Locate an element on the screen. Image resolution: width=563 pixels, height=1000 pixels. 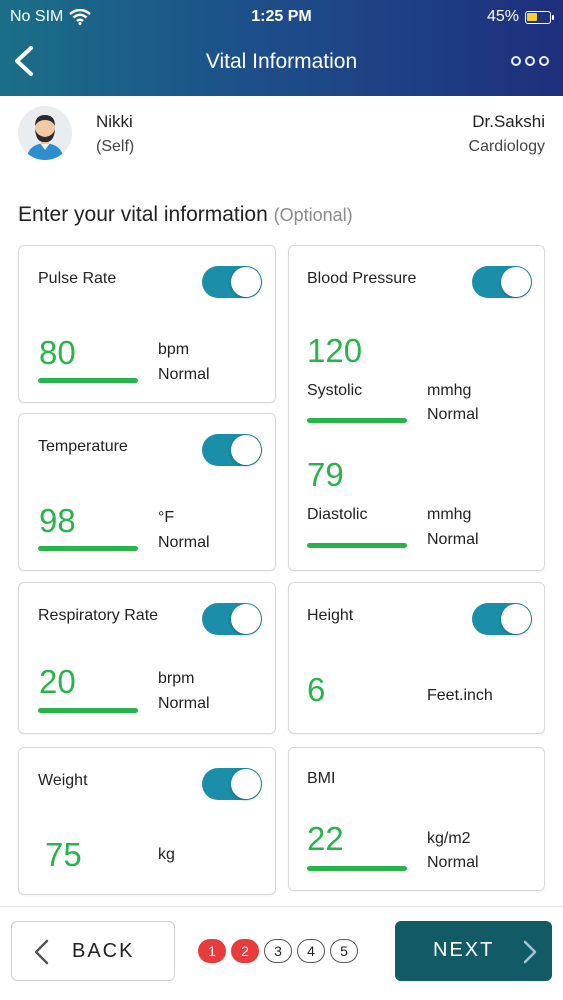
height-label: Height is located at coordinates (330, 615).